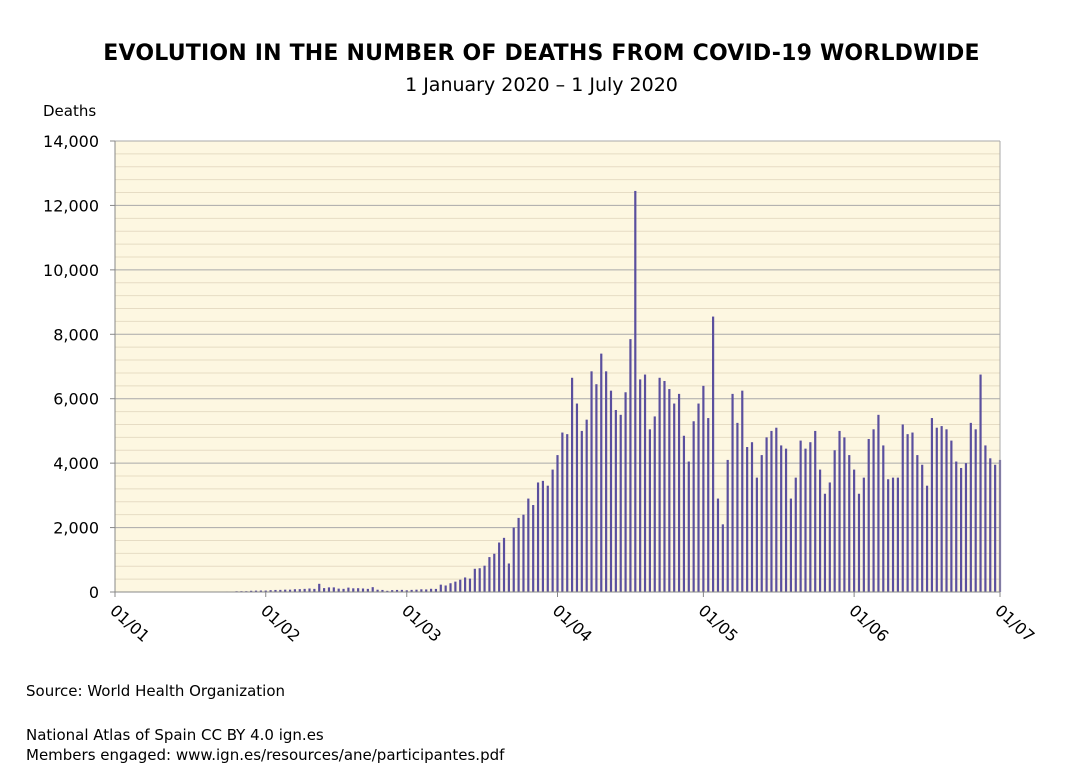 Image resolution: width=1083 pixels, height=778 pixels. I want to click on y-tick-label: 14,000, so click(71, 141).